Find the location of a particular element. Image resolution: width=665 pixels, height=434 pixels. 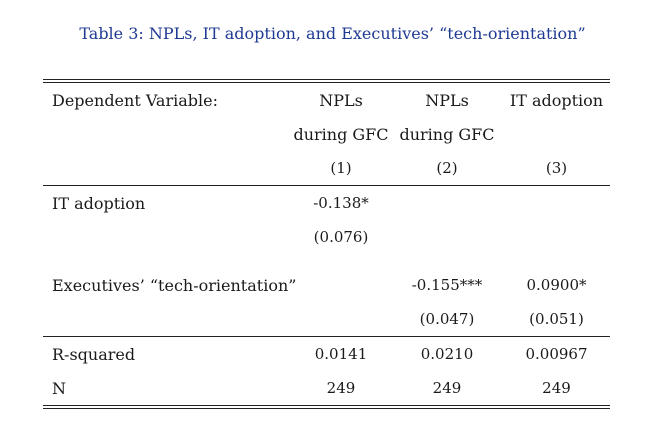

r-squared-2: 0.0210 is located at coordinates (447, 354).